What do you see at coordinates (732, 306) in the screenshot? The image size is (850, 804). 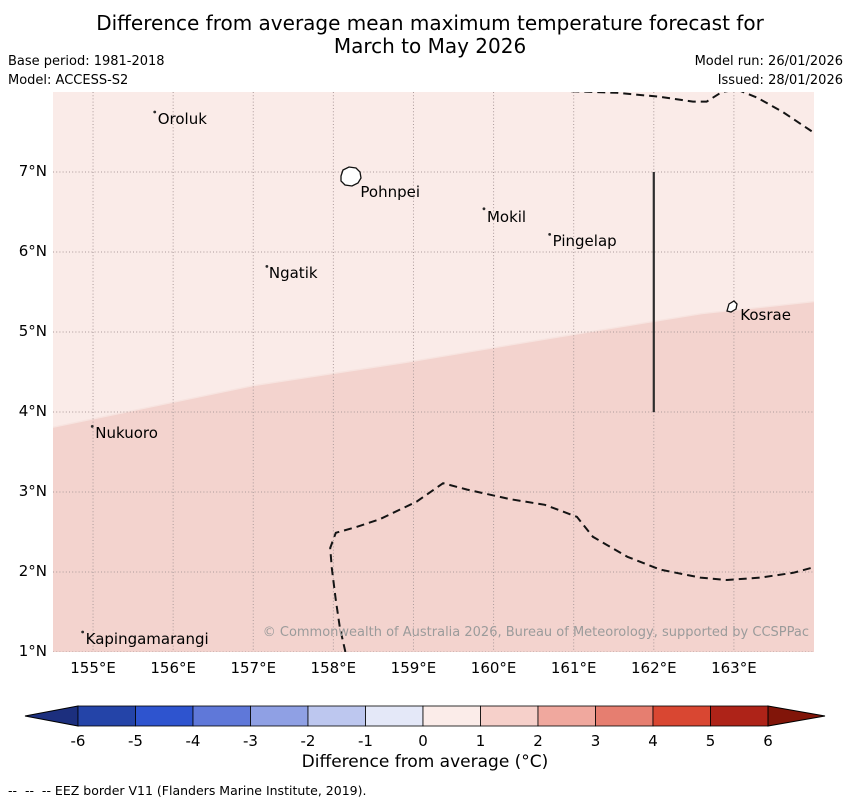 I see `island-kosrae` at bounding box center [732, 306].